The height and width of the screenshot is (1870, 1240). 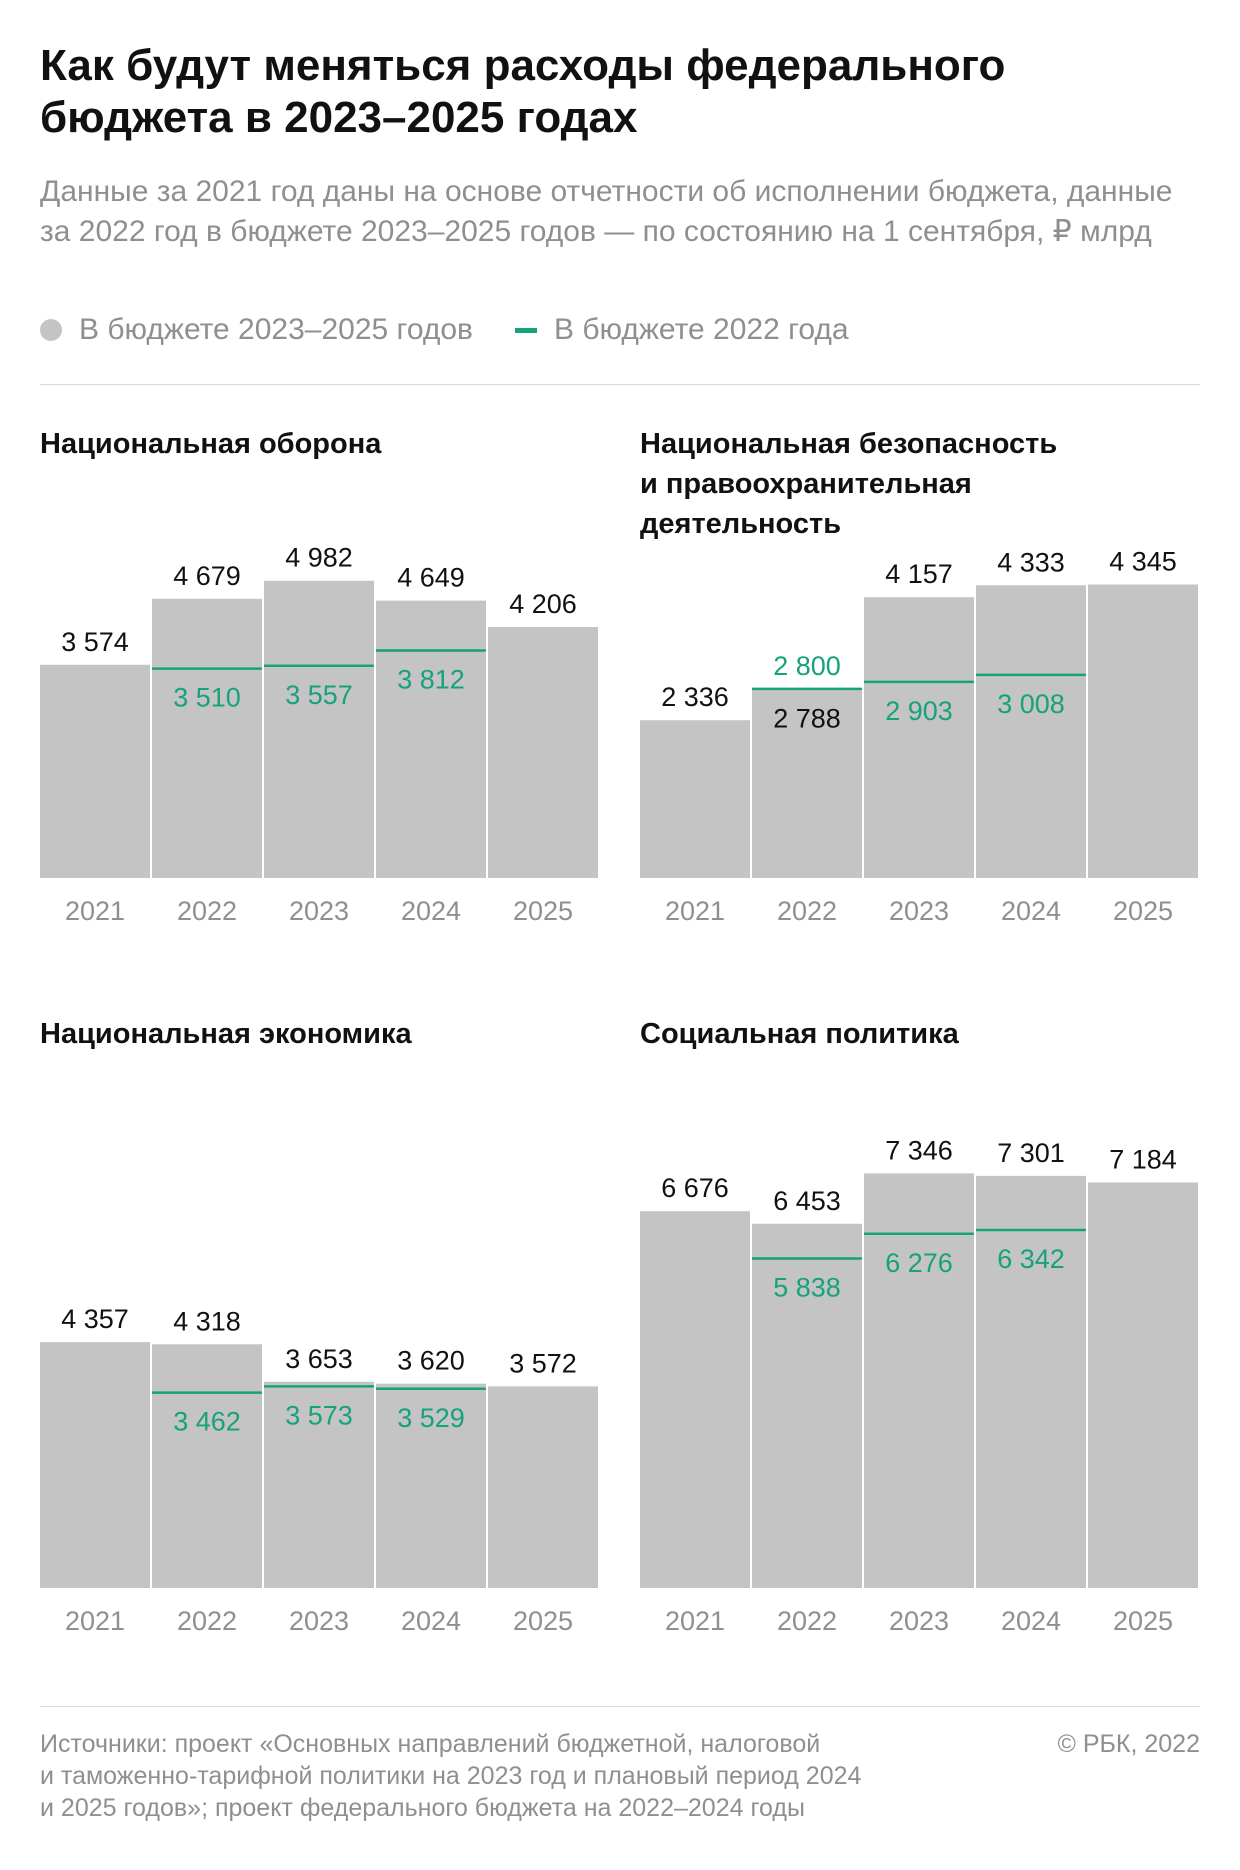 What do you see at coordinates (1143, 1160) in the screenshot?
I see `value-label-2025: 7 184` at bounding box center [1143, 1160].